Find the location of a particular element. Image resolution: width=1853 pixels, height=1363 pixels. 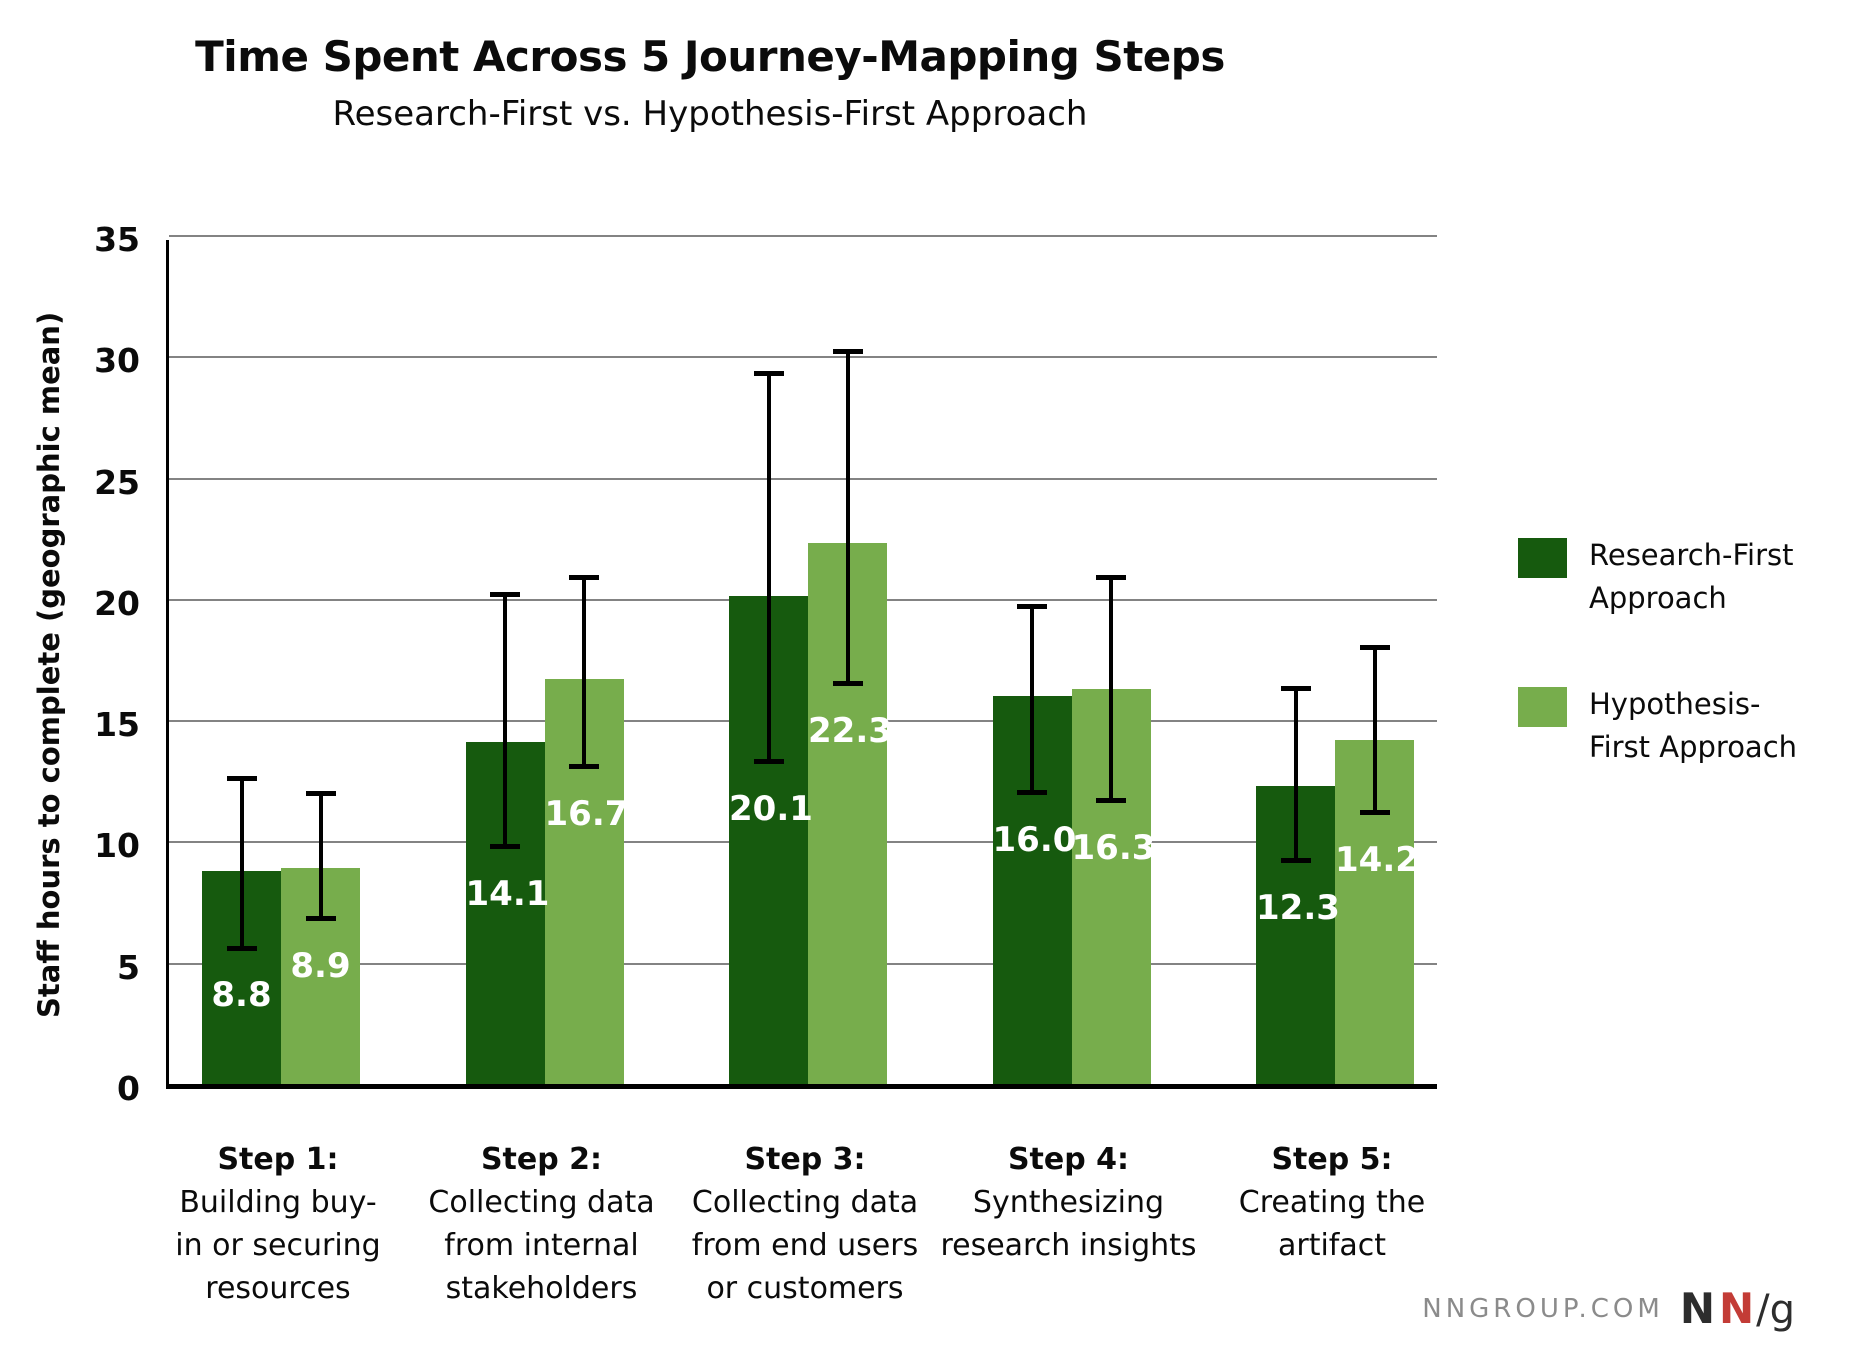

x-axis-label-step-5: Step 5: Creating the artifact is located at coordinates (1332, 1202).